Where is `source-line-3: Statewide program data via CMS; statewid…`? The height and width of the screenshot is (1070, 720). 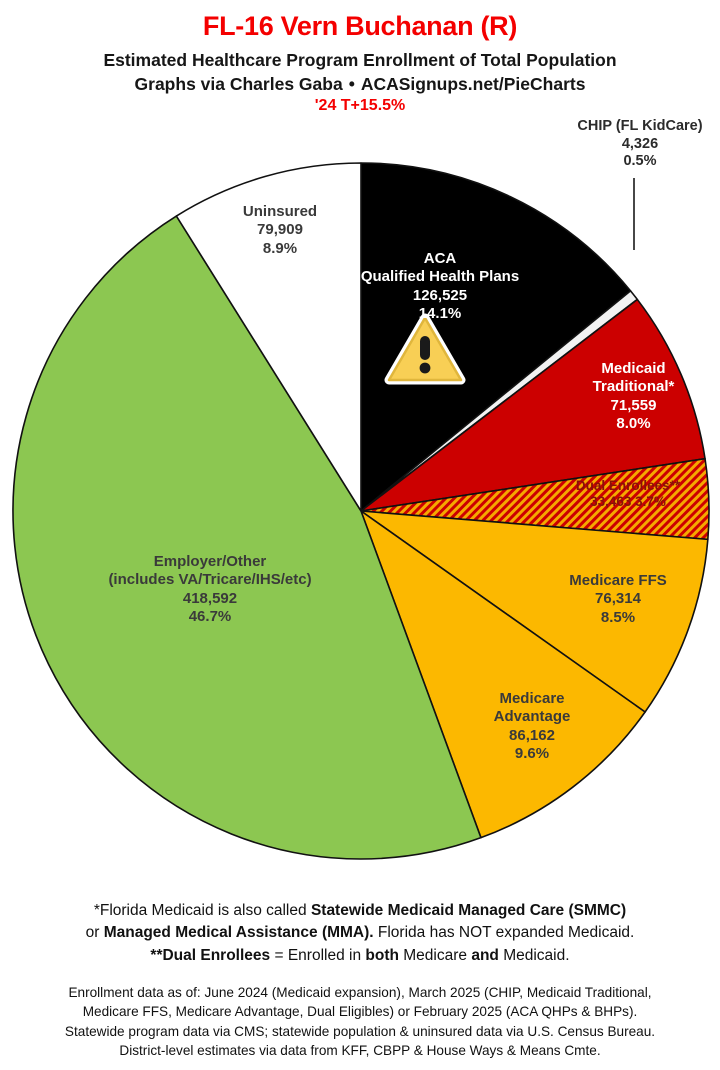
source-line-3: Statewide program data via CMS; statewid… is located at coordinates (360, 1031).